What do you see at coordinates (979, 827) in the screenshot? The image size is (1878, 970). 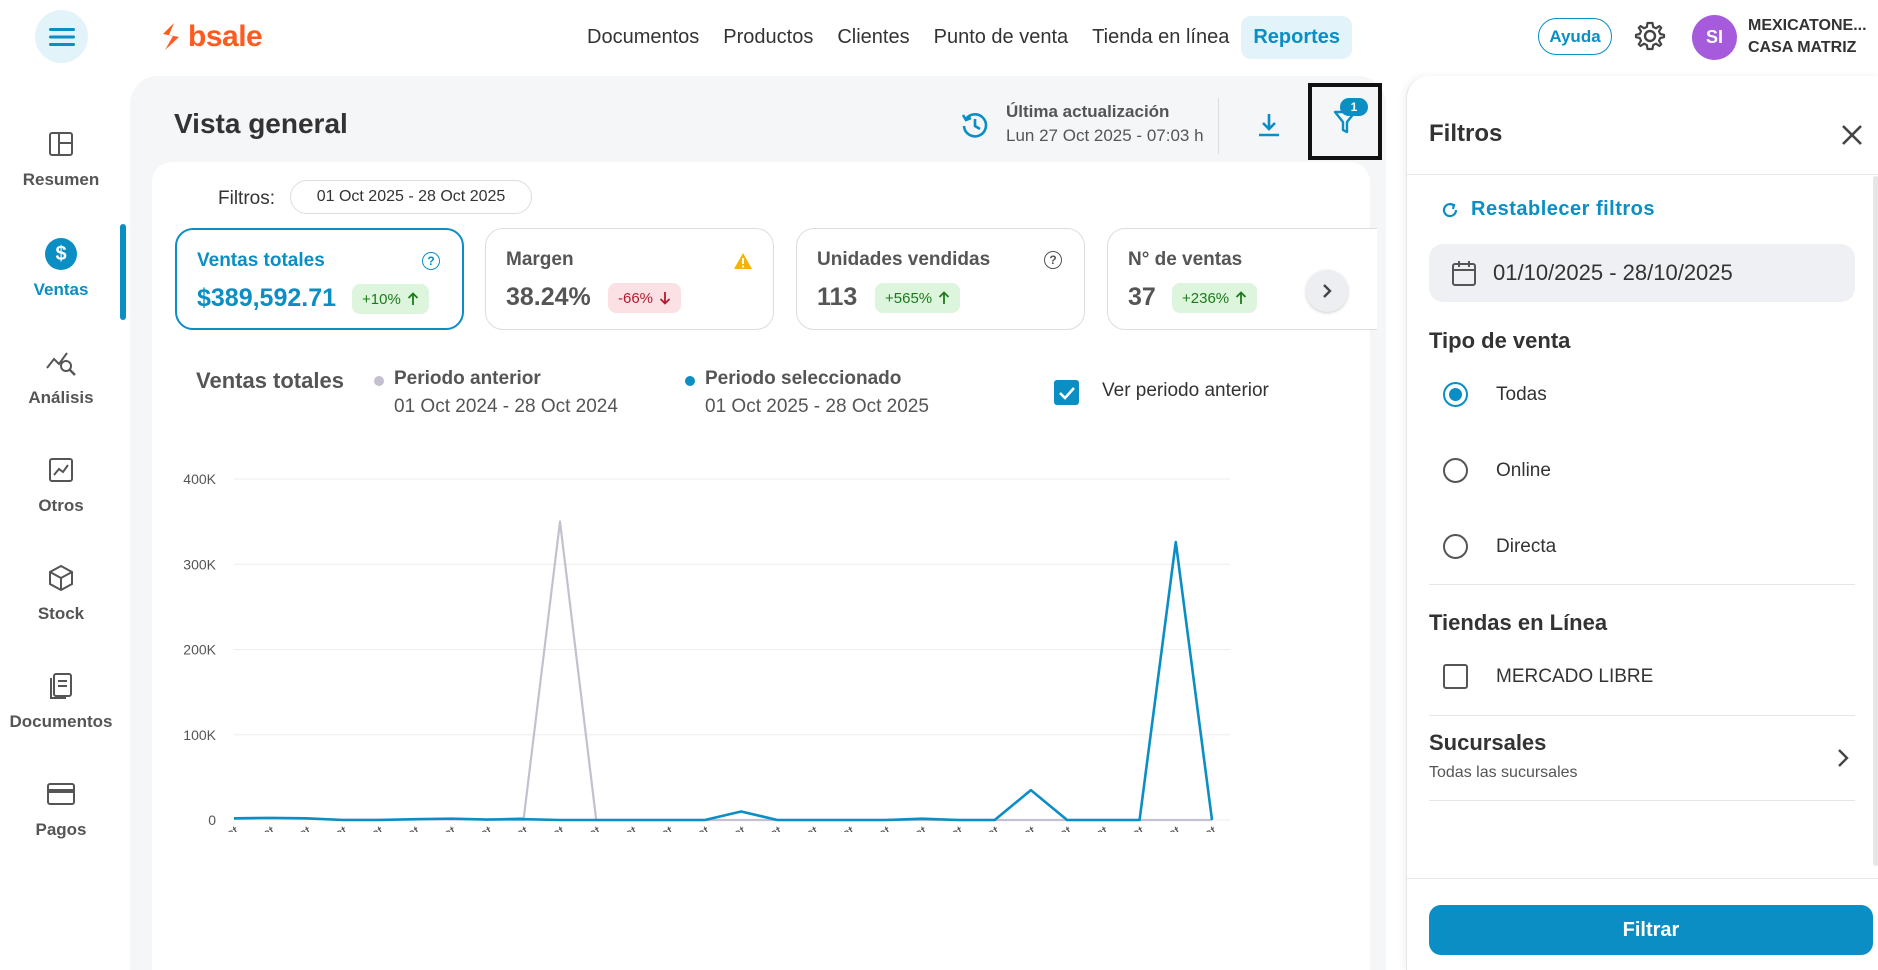 I see `x-tick-label: 22 Oct` at bounding box center [979, 827].